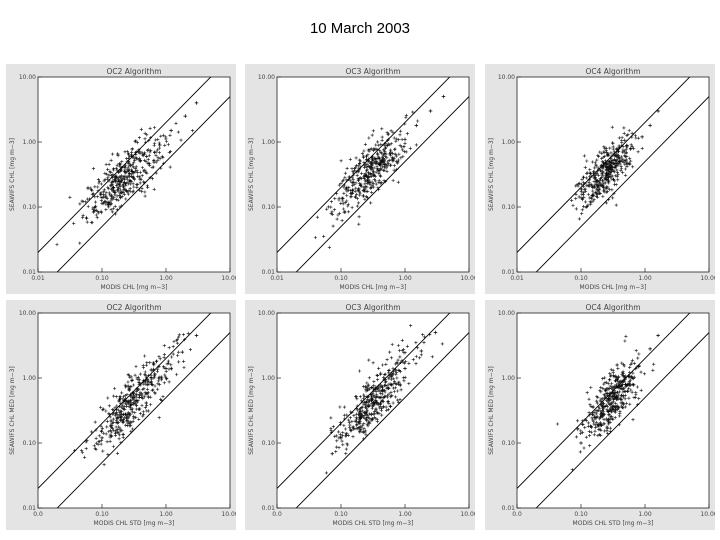 The width and height of the screenshot is (720, 540). I want to click on plot-area, so click(373, 410).